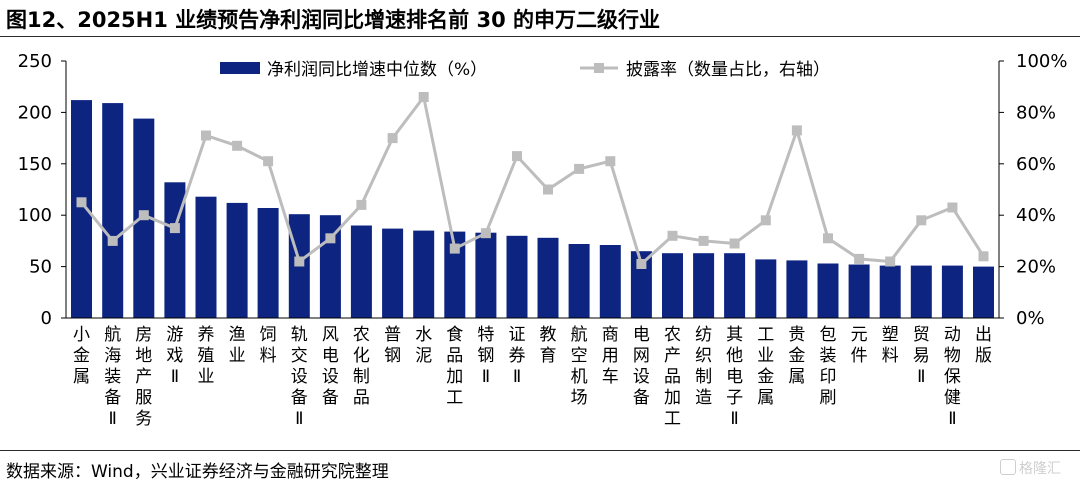  I want to click on category-label: 航空机场, so click(579, 366).